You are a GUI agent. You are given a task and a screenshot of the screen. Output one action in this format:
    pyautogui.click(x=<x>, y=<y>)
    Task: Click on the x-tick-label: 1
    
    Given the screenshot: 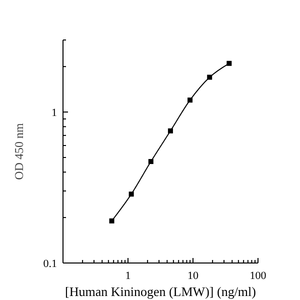 What is the action you would take?
    pyautogui.click(x=128, y=276)
    